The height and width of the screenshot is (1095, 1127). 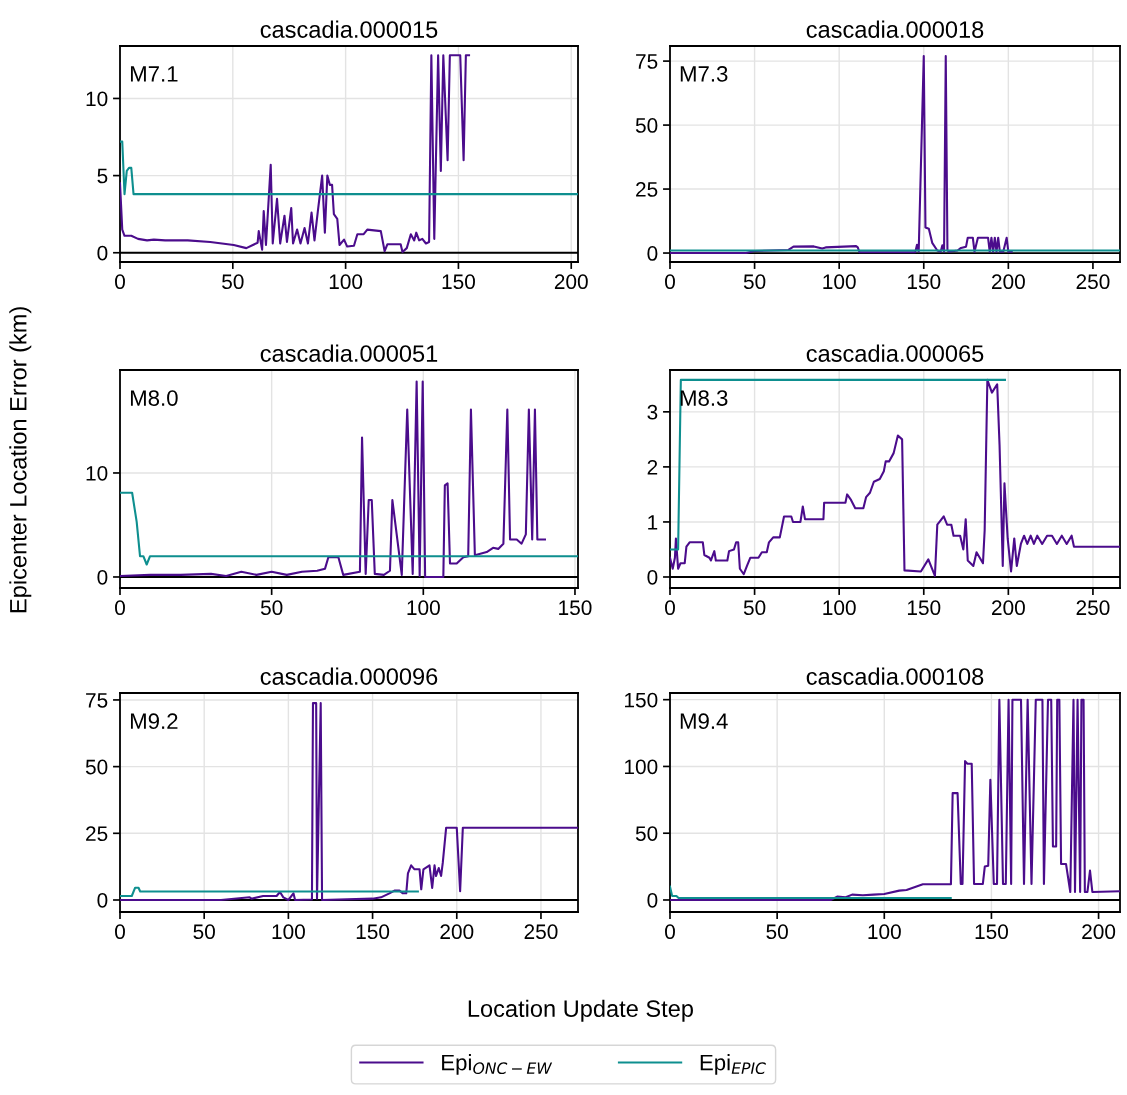 I want to click on y-tick-label: 100, so click(x=641, y=767).